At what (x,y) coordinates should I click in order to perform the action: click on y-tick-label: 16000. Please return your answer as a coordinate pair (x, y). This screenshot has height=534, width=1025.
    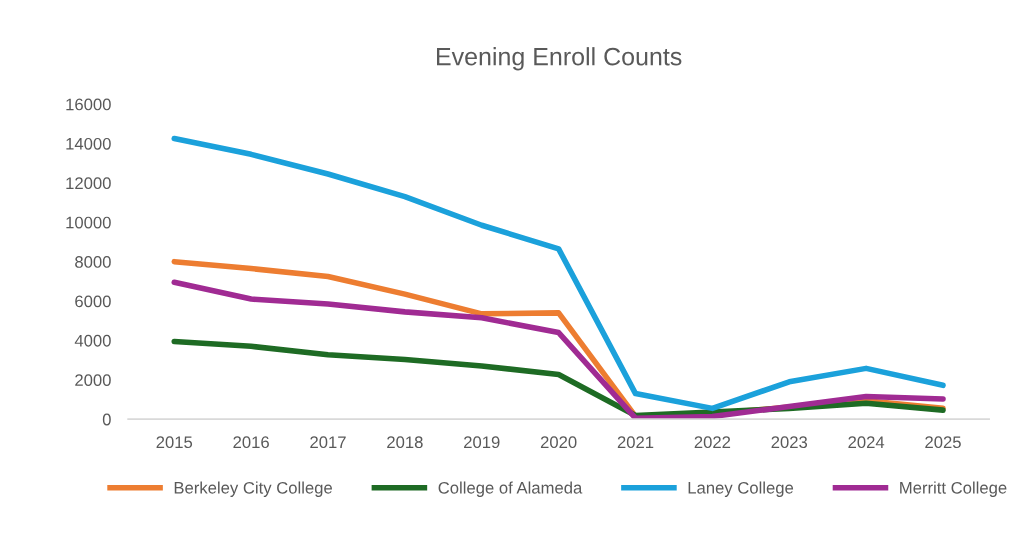
    Looking at the image, I should click on (88, 104).